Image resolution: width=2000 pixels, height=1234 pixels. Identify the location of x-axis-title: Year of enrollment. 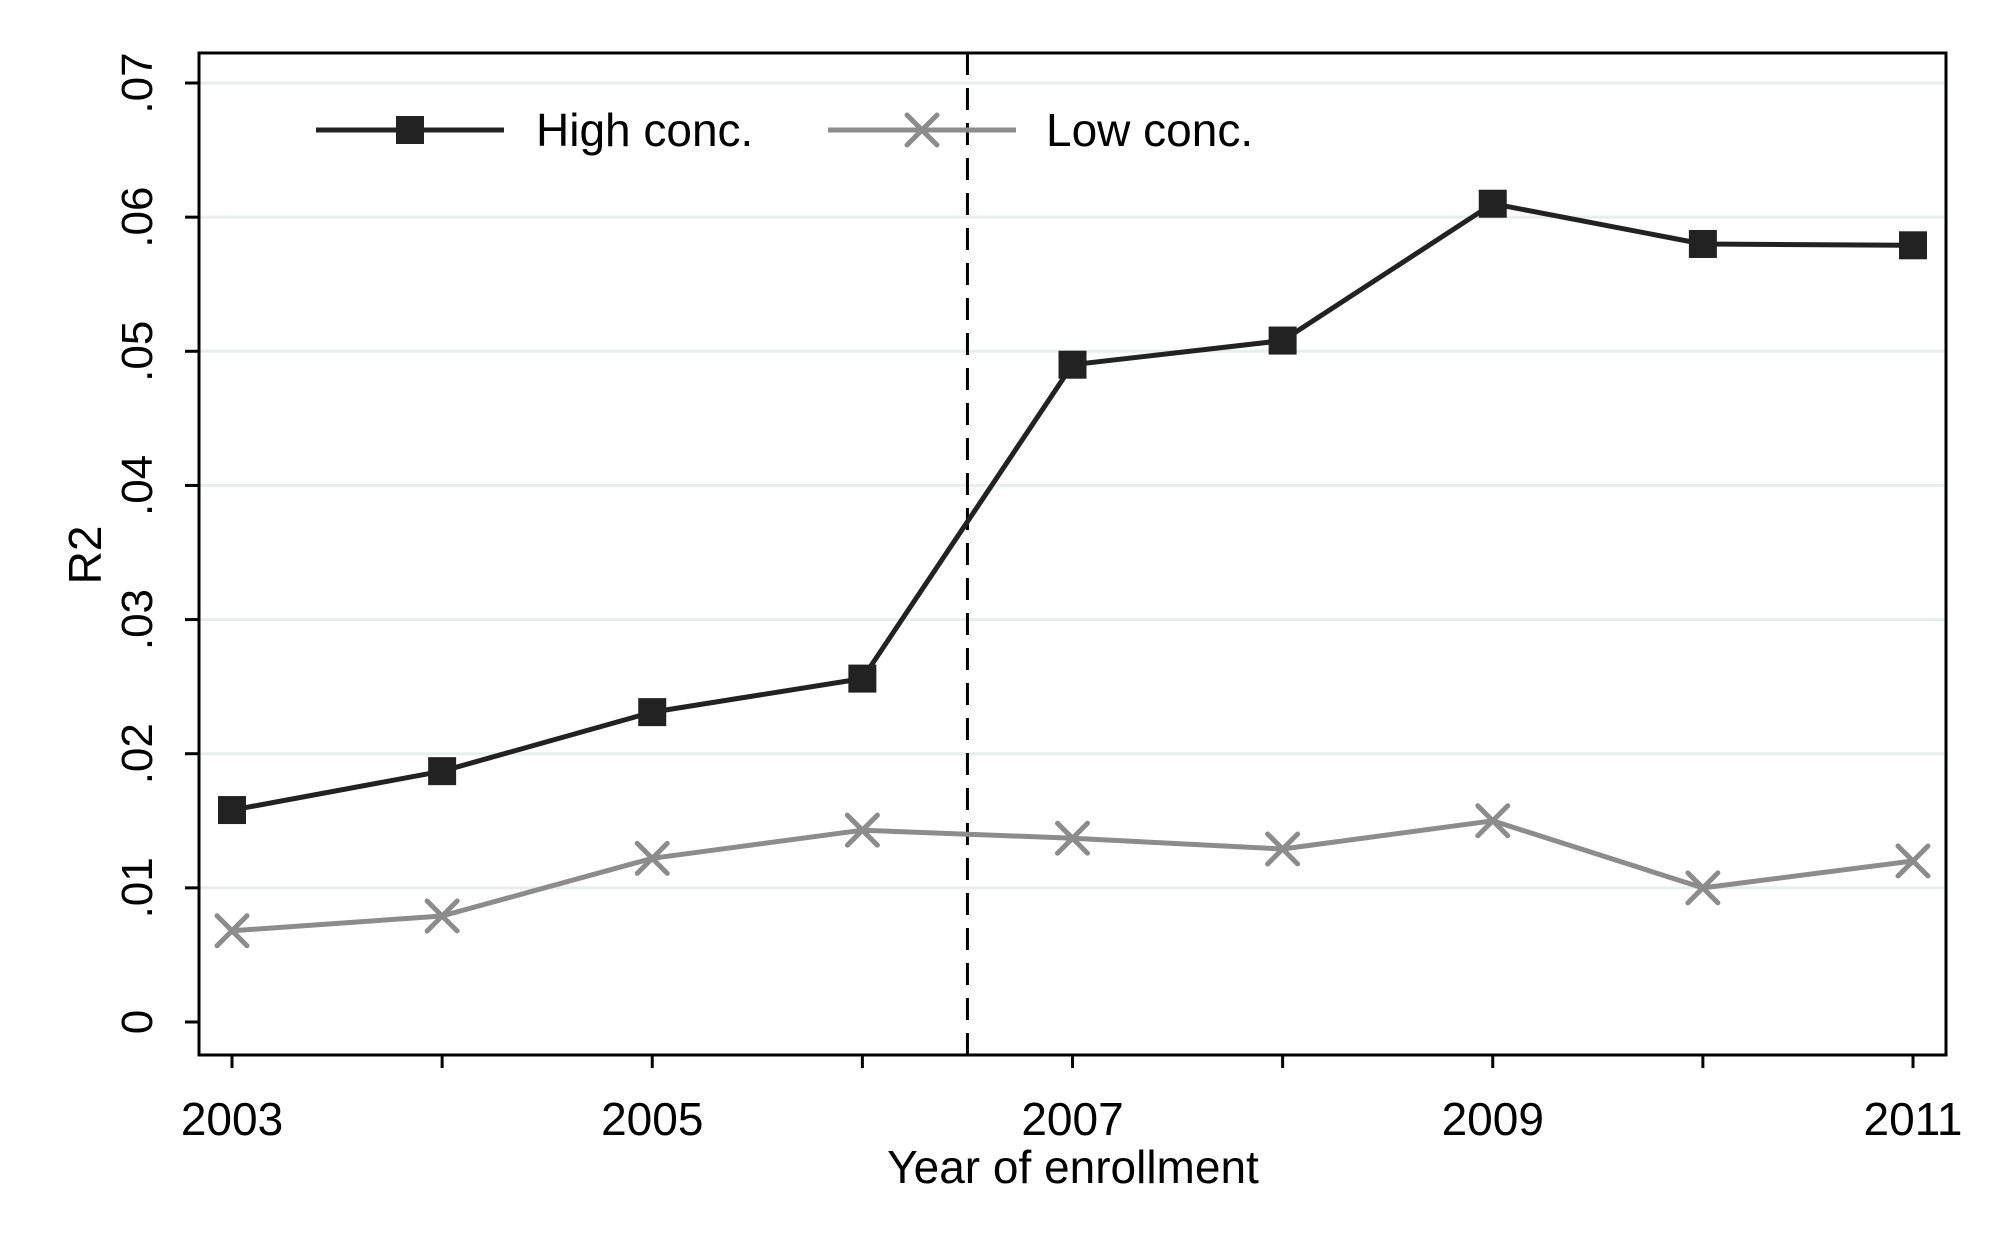
(1073, 1167).